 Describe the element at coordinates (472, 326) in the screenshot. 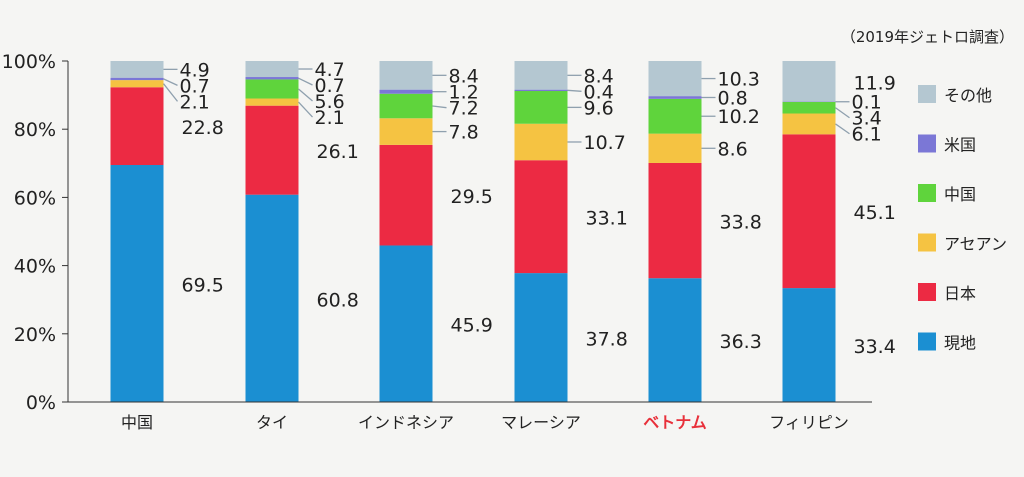

I see `bar-value-label: 45.9` at that location.